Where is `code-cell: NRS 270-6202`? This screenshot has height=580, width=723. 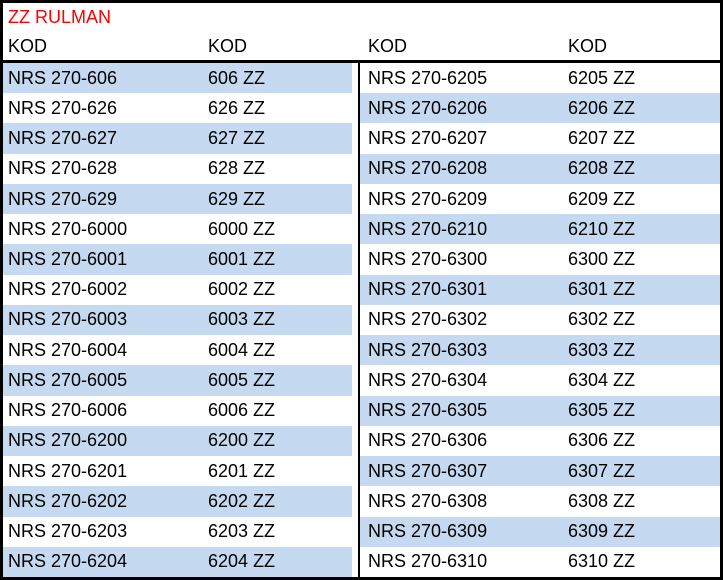 code-cell: NRS 270-6202 is located at coordinates (68, 500).